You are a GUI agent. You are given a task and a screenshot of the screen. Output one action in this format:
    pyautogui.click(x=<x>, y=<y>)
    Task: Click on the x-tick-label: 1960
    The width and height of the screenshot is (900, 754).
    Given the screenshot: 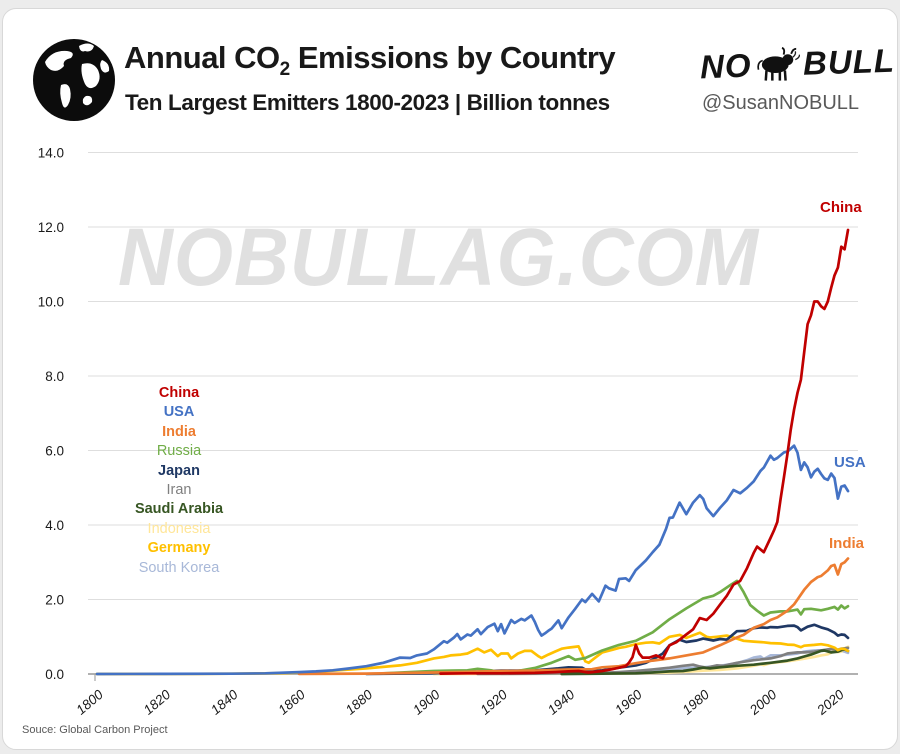 What is the action you would take?
    pyautogui.click(x=628, y=702)
    